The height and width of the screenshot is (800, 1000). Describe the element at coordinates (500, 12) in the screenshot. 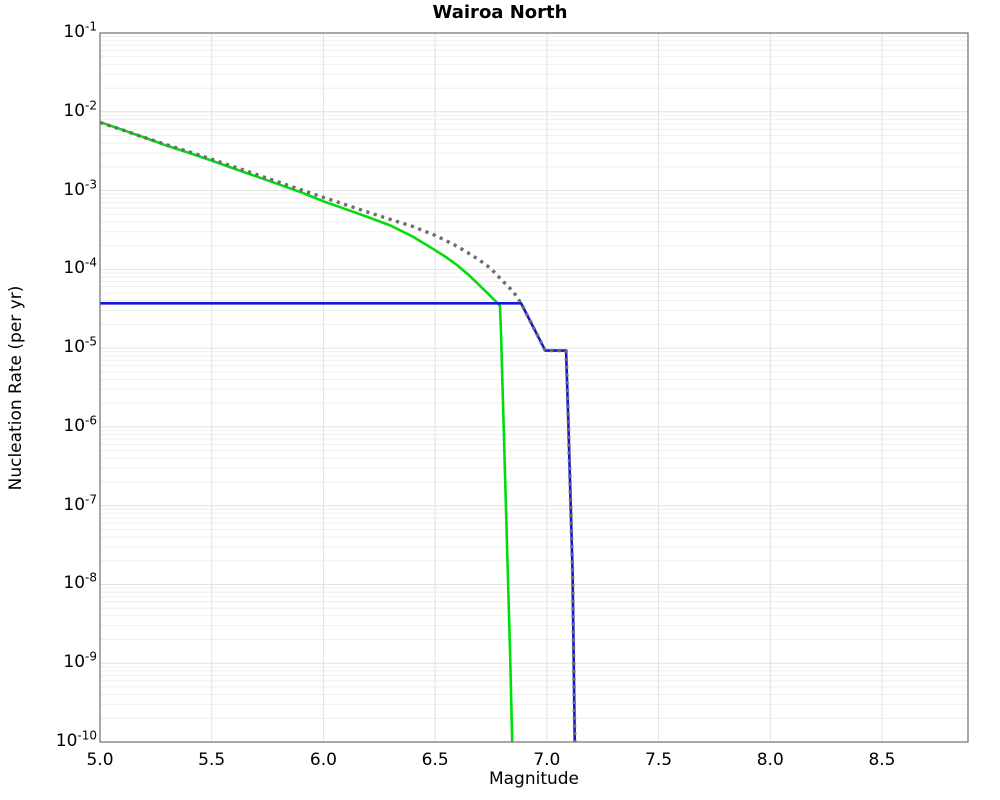

I see `chart-title: Wairoa North` at that location.